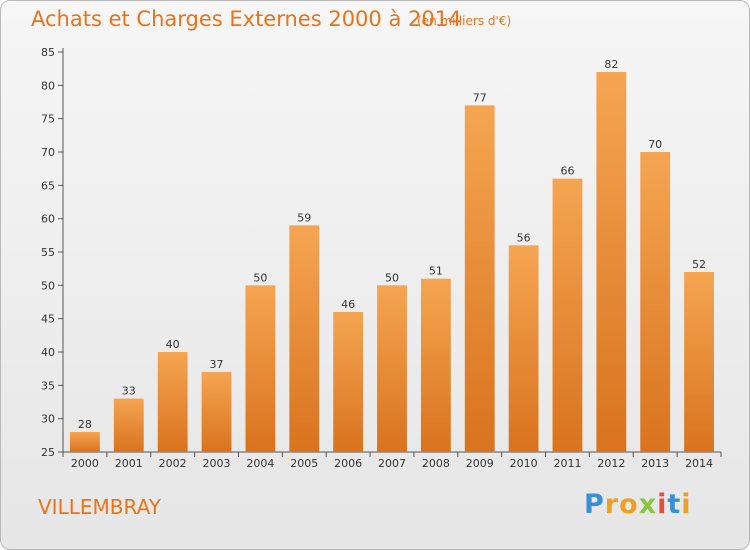 The height and width of the screenshot is (550, 750). Describe the element at coordinates (48, 185) in the screenshot. I see `y-tick-label: 65` at that location.